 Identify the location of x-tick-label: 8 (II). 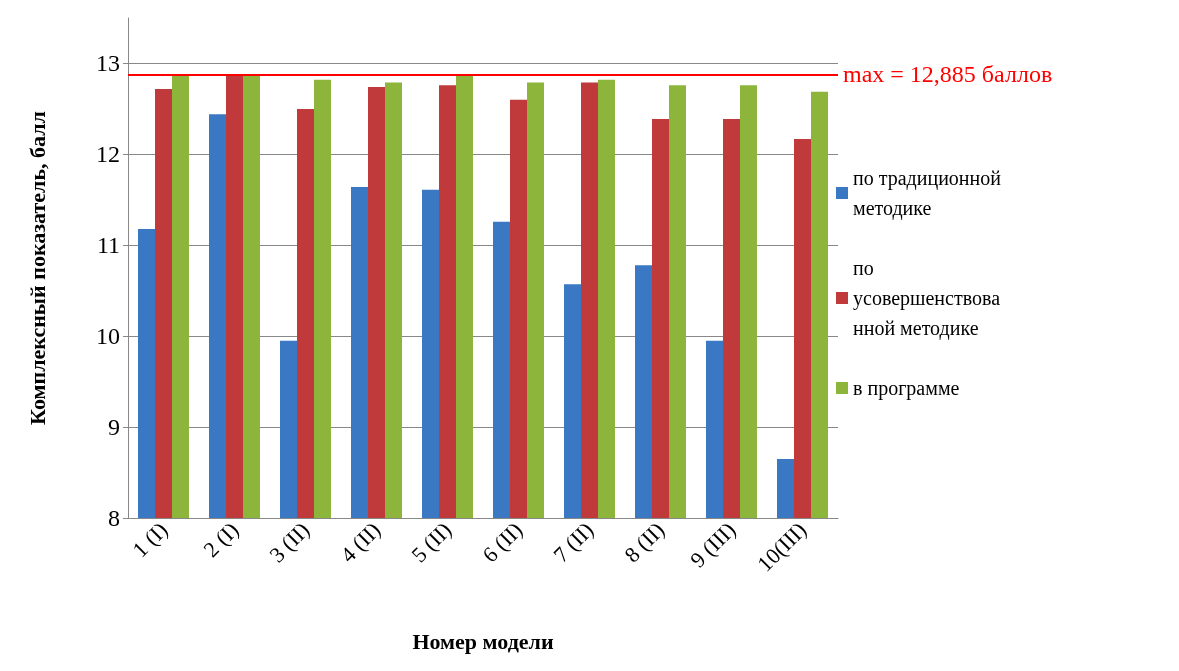
(644, 542).